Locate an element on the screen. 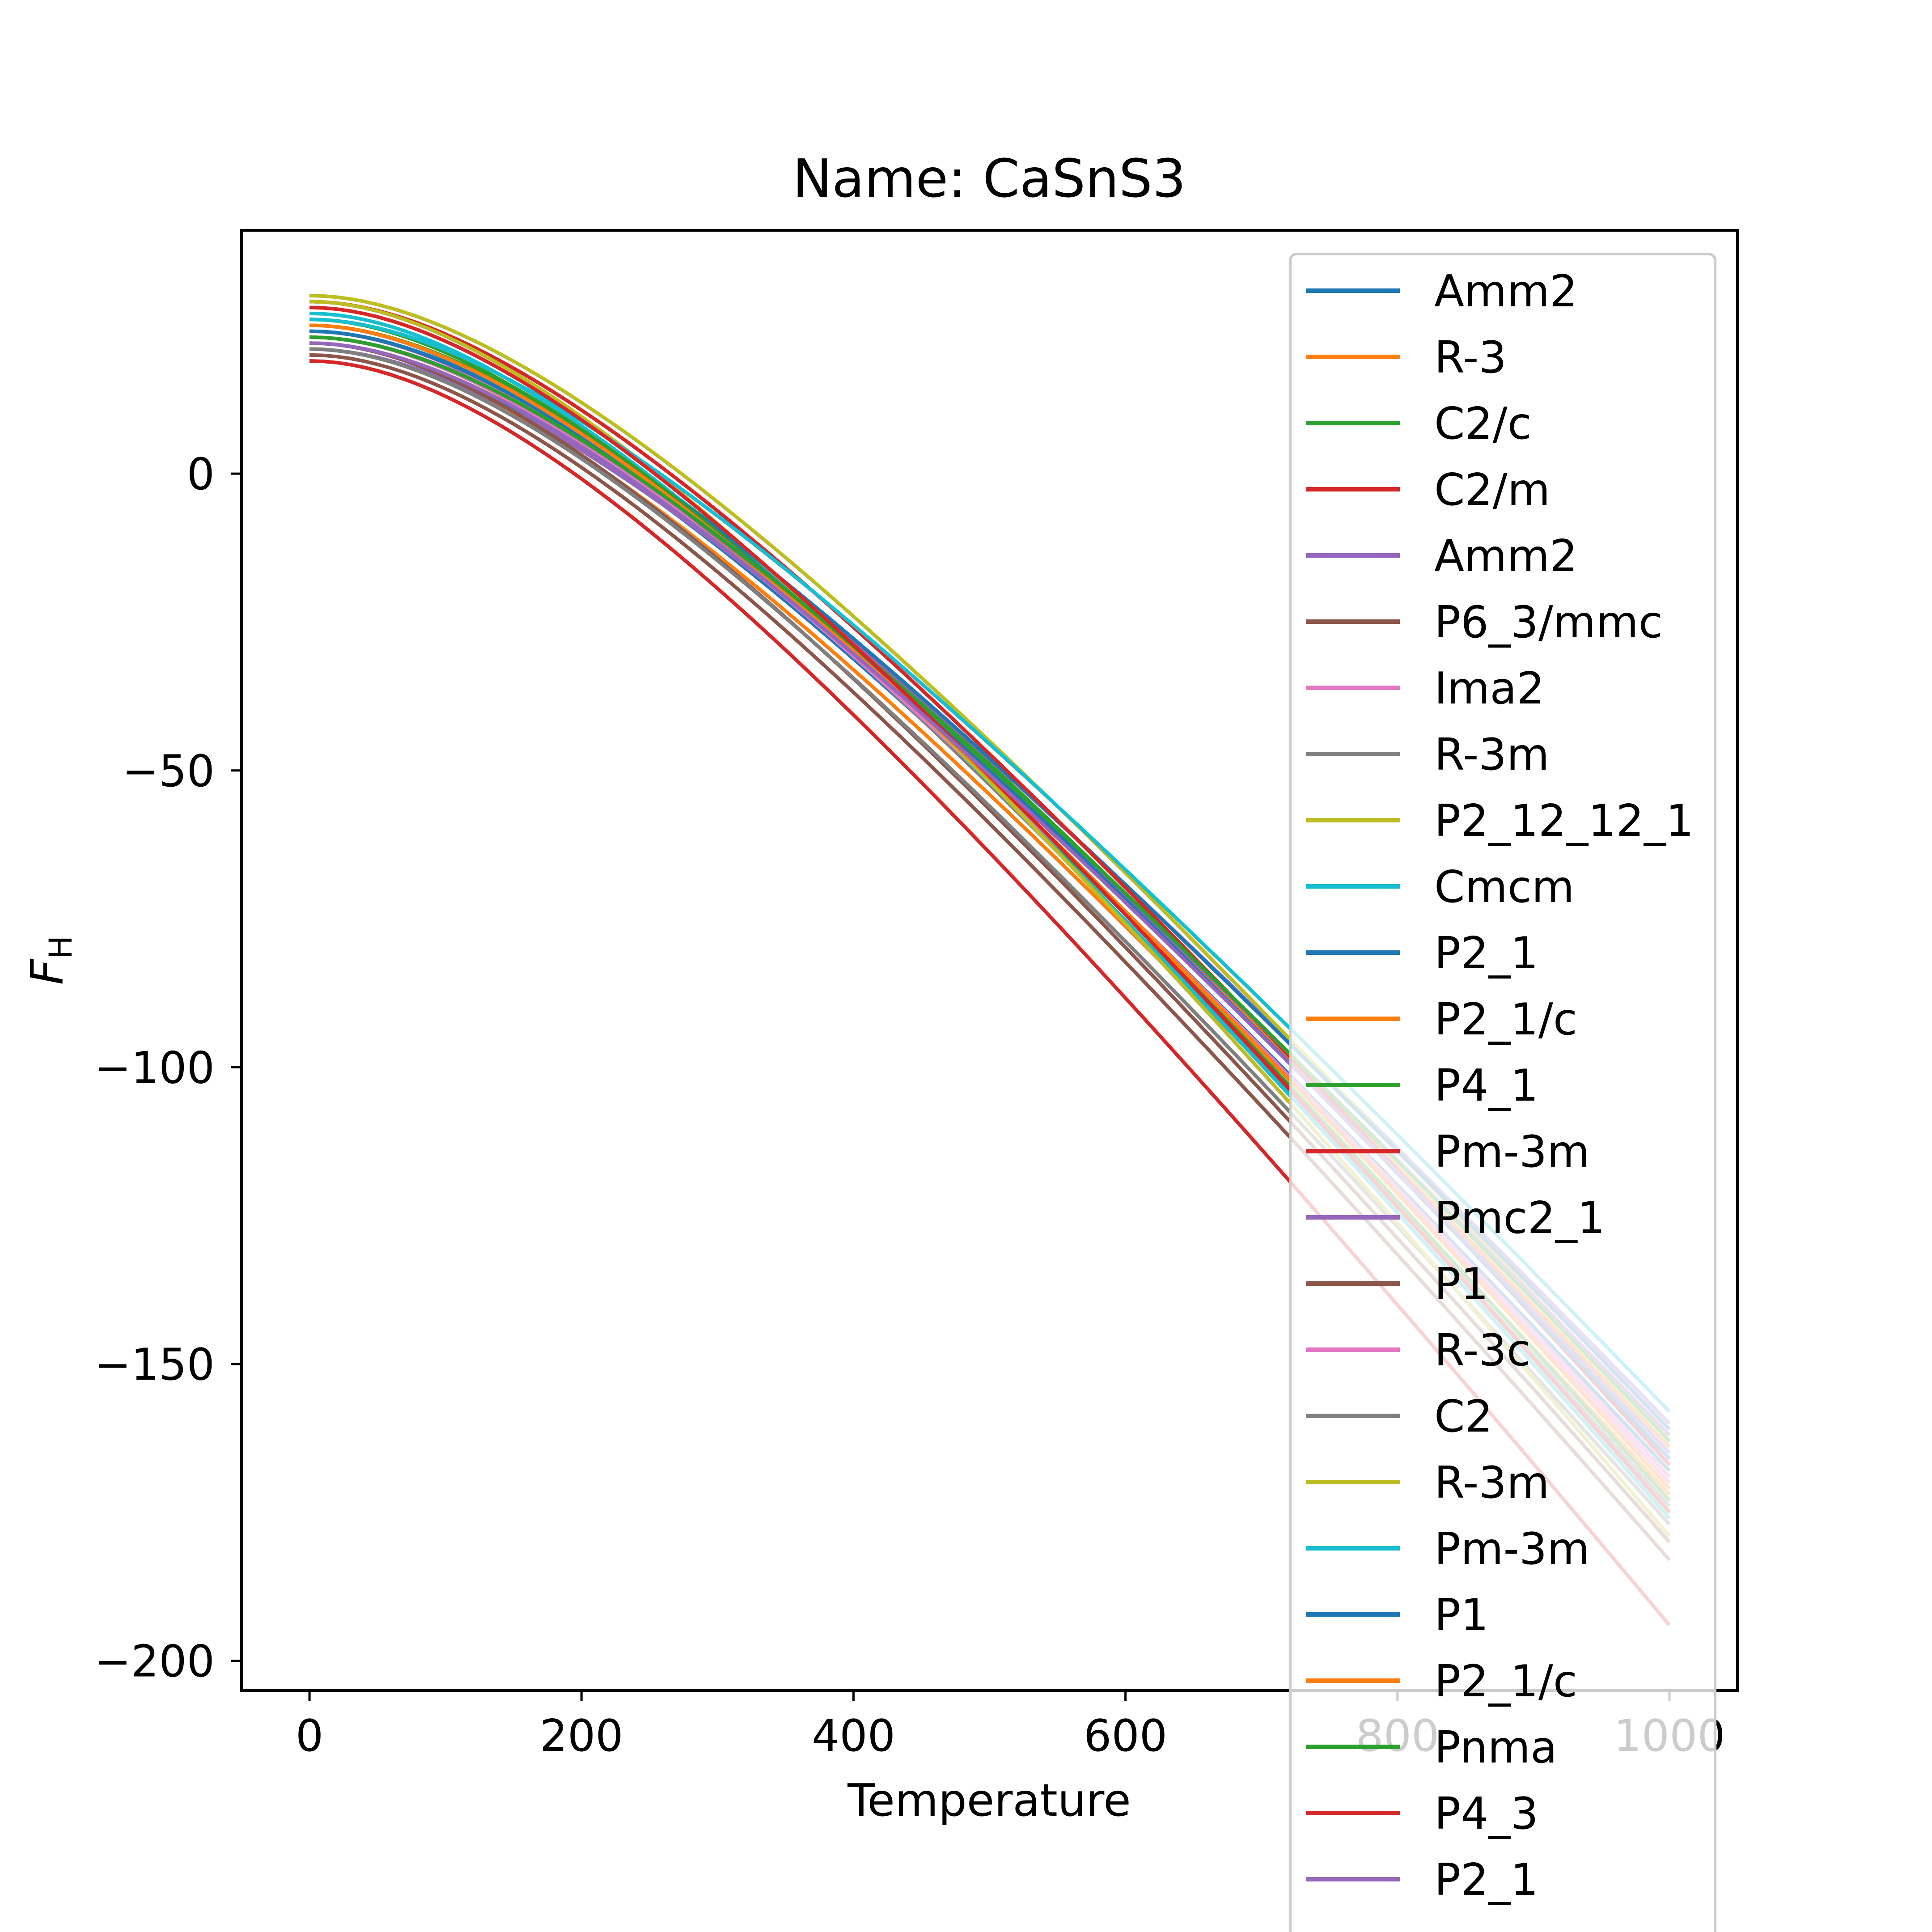 This screenshot has height=1932, width=1932. x-axis-label: Temperature is located at coordinates (989, 1800).